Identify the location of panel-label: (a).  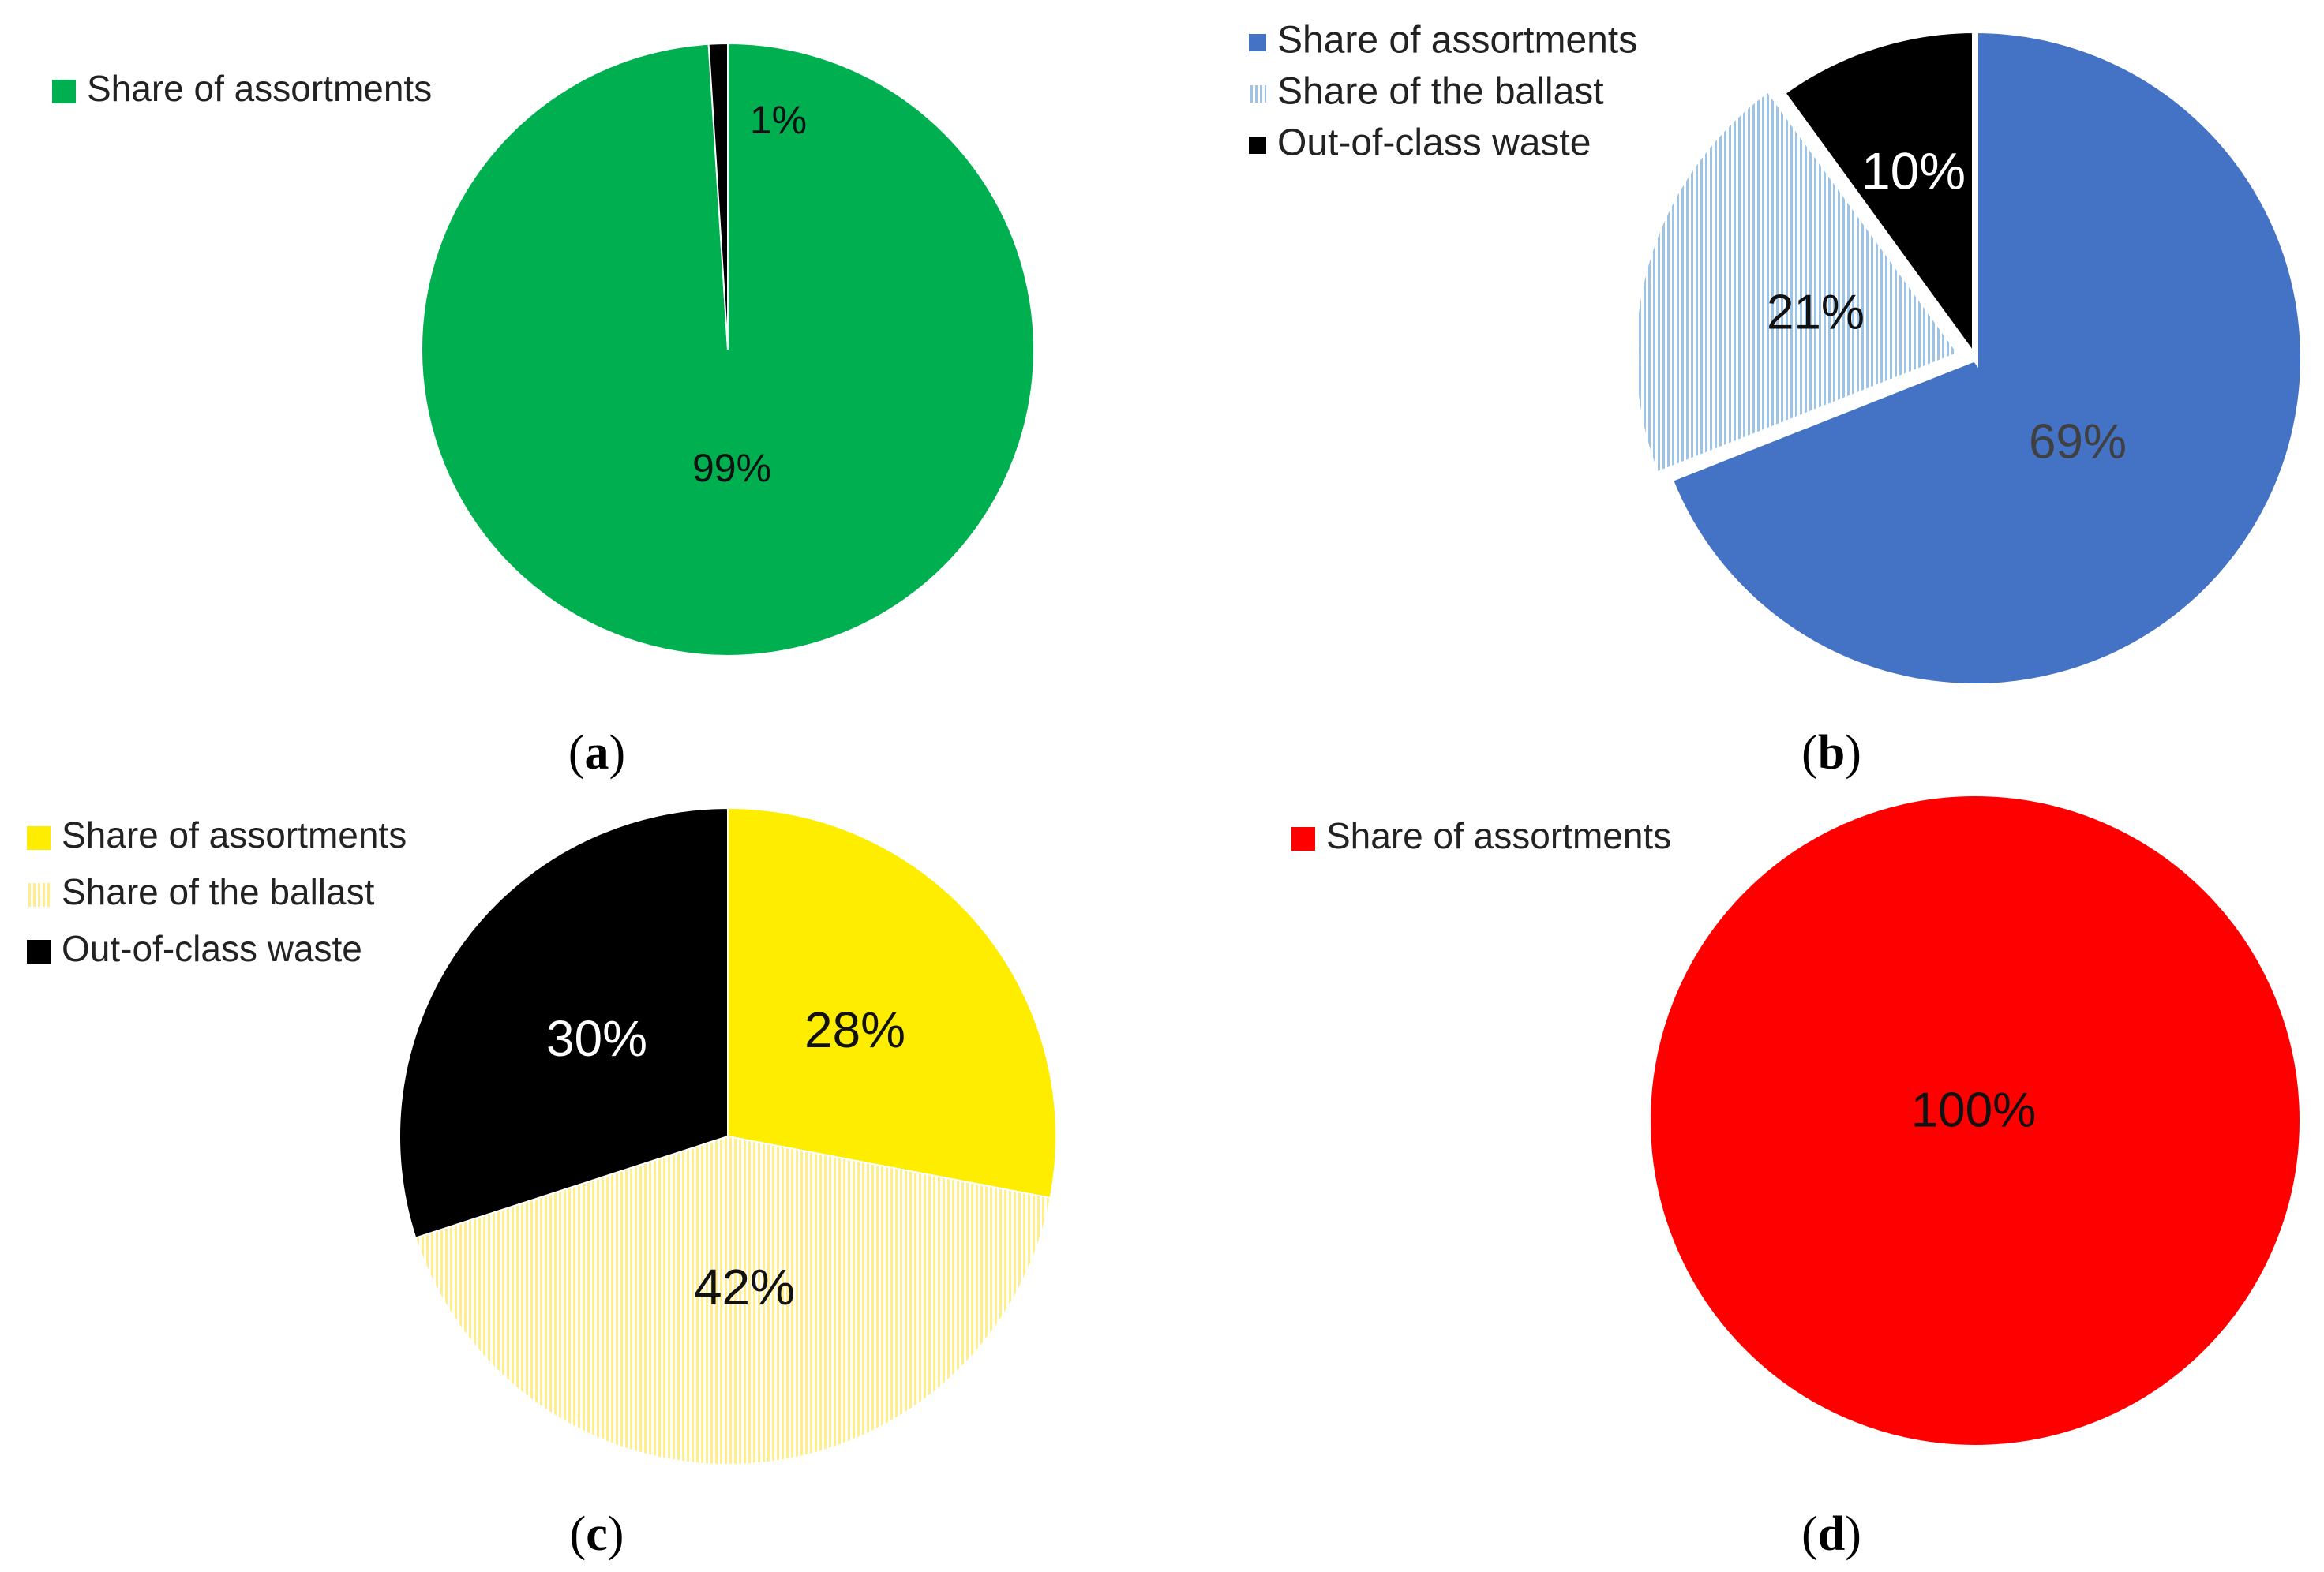
(596, 753).